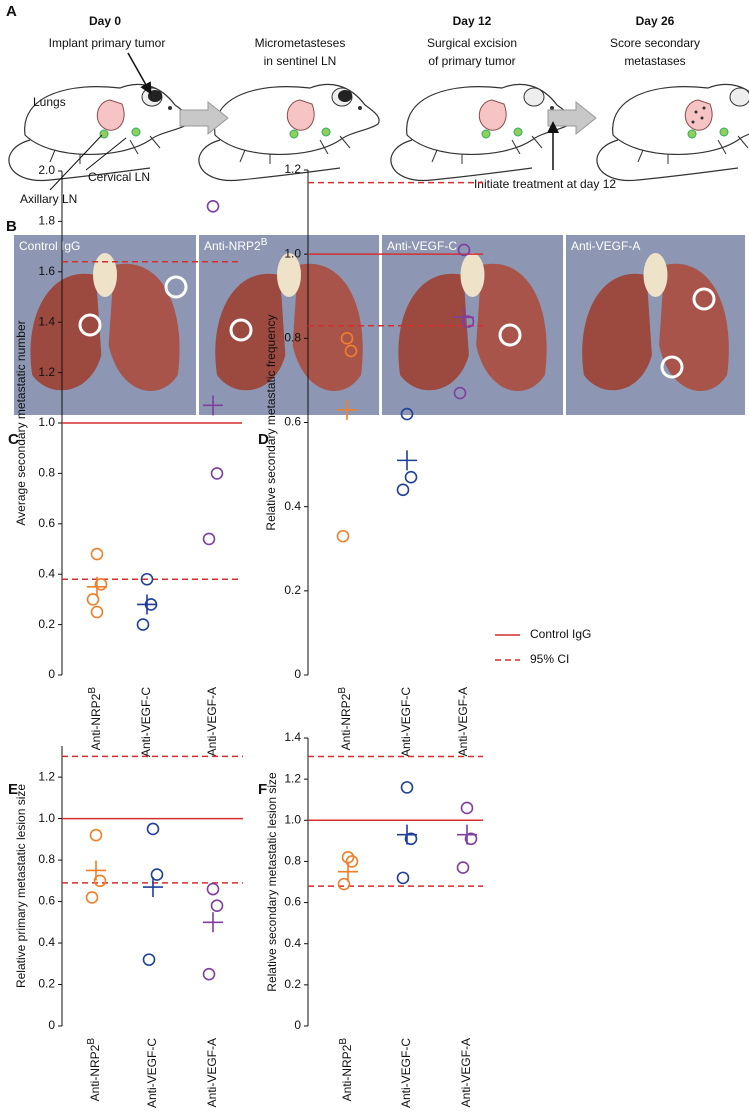 This screenshot has height=1118, width=749. Describe the element at coordinates (292, 338) in the screenshot. I see `y-tick-label: 0.8` at that location.